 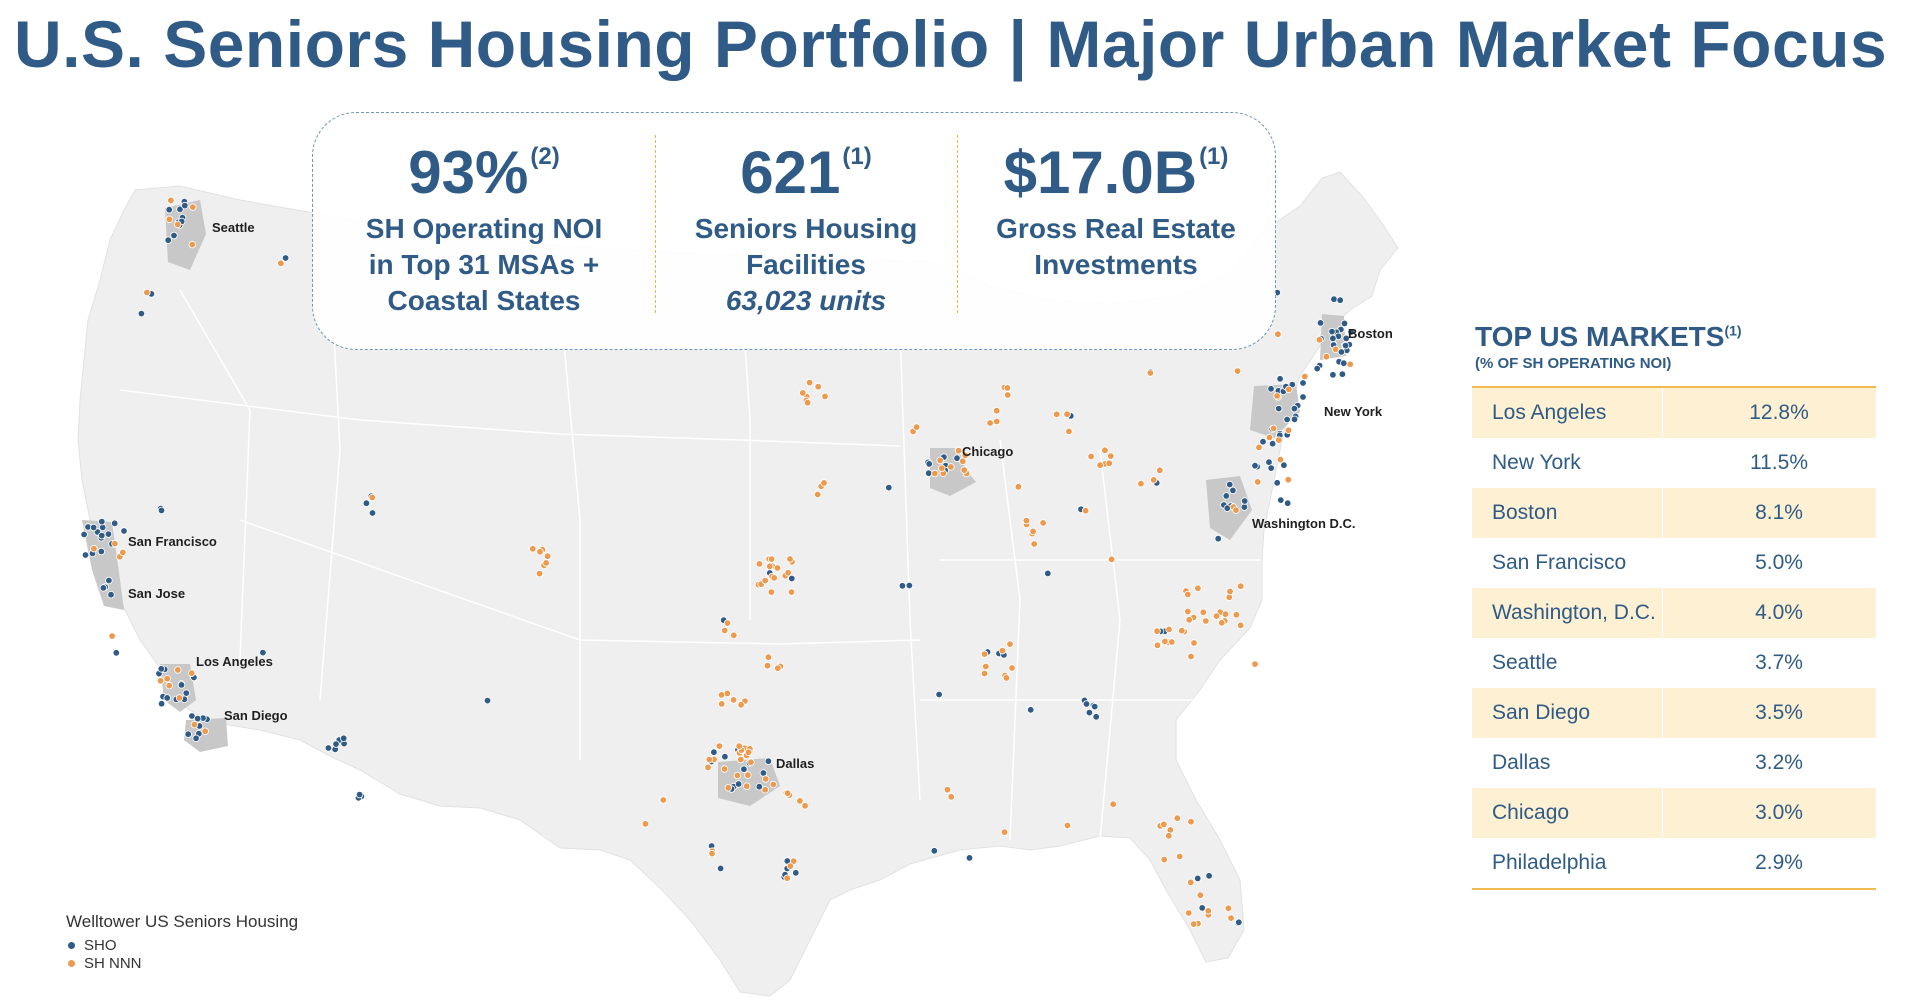 I want to click on stat-divider, so click(x=655, y=224).